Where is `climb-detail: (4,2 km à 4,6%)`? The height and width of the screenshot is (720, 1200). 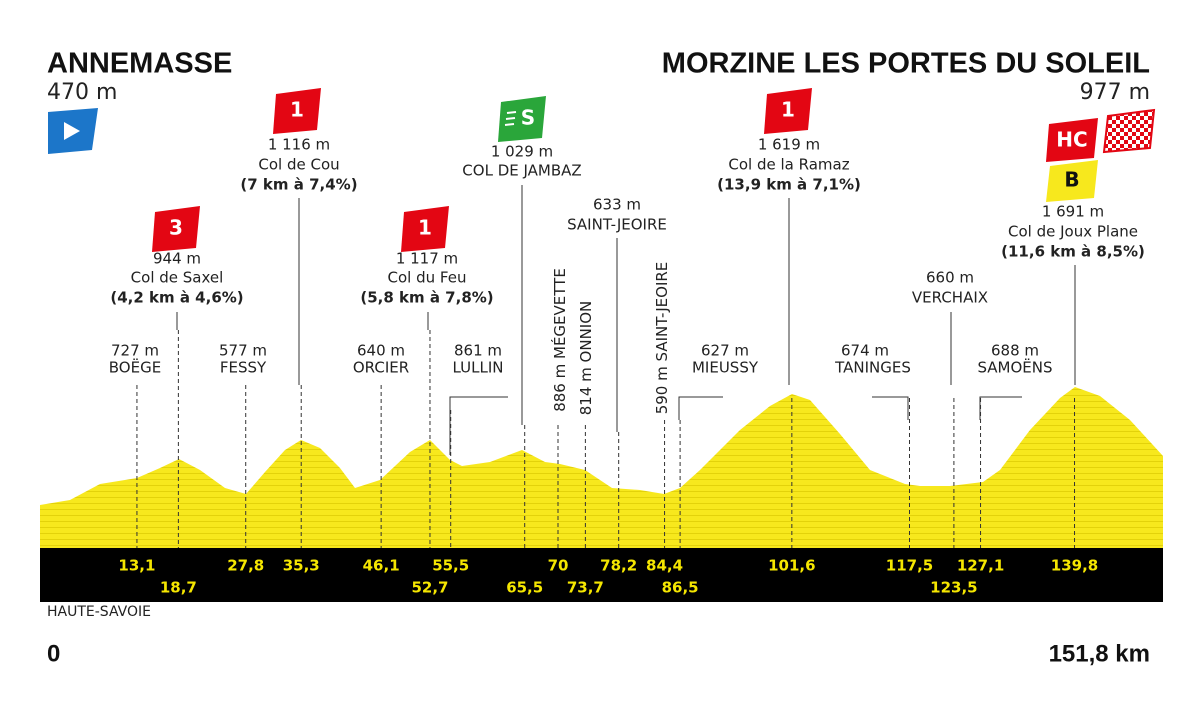 climb-detail: (4,2 km à 4,6%) is located at coordinates (176, 298).